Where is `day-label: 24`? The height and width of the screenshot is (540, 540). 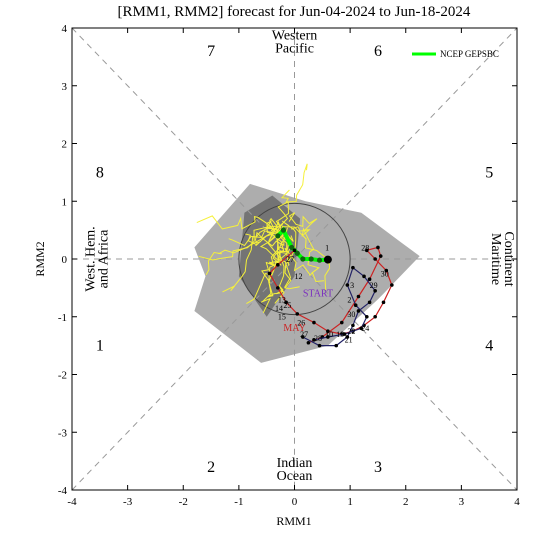
day-label: 24 is located at coordinates (365, 328).